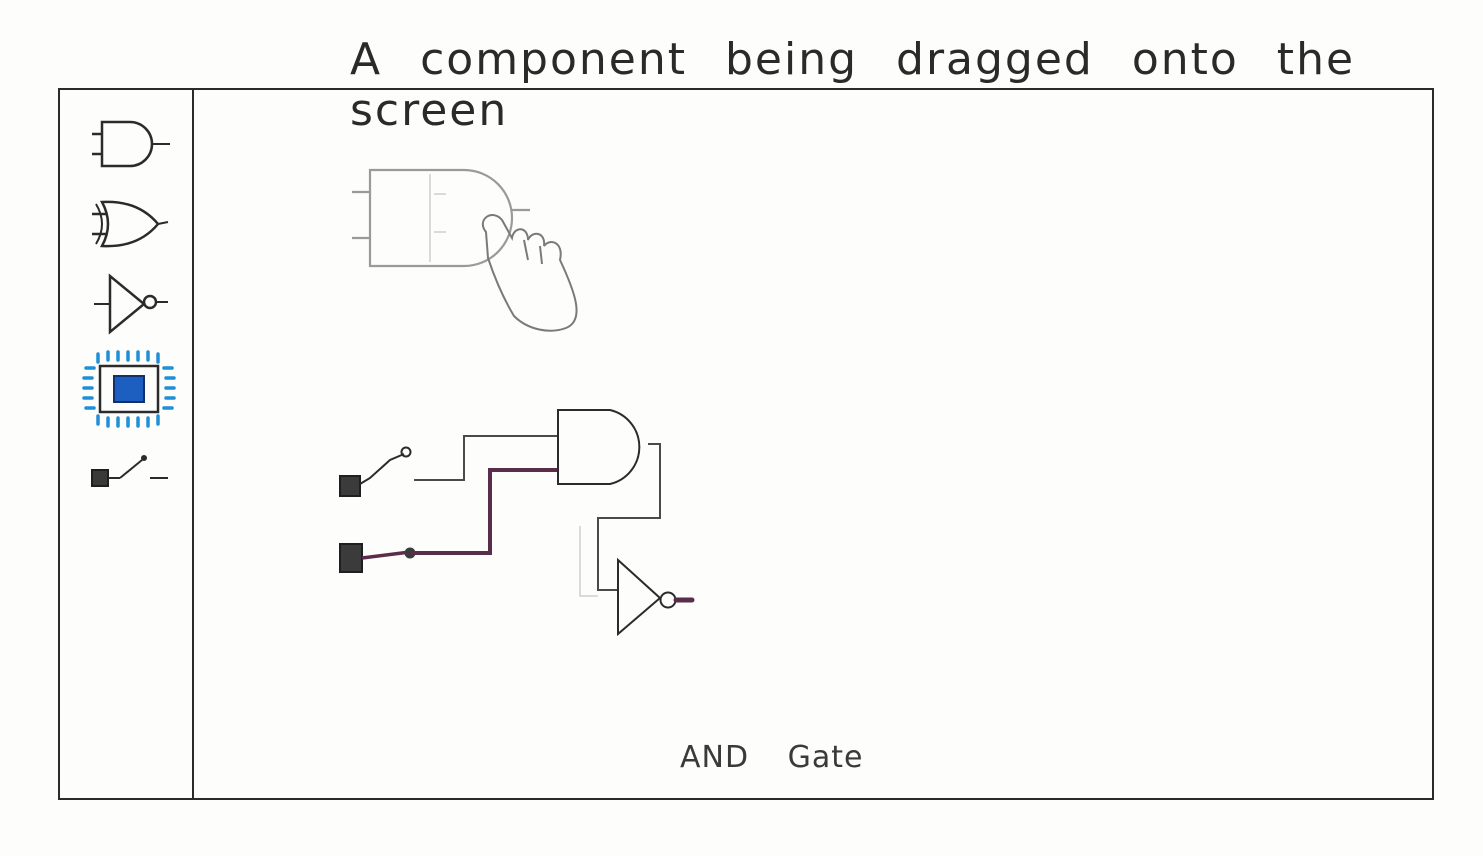 The height and width of the screenshot is (856, 1483). Describe the element at coordinates (656, 597) in the screenshot. I see `placed-not-gate` at that location.